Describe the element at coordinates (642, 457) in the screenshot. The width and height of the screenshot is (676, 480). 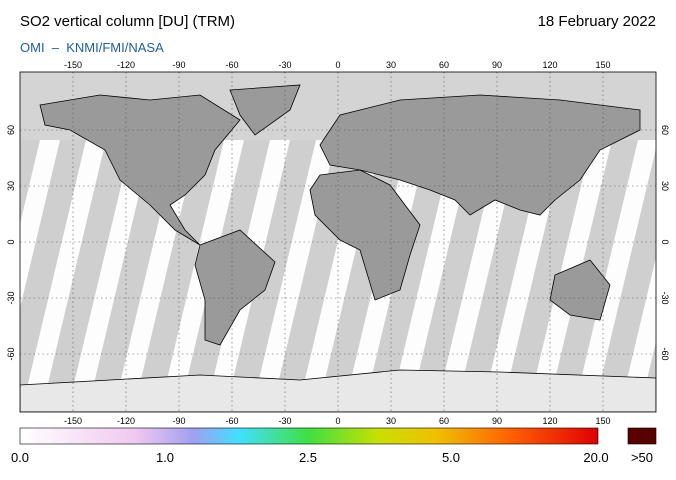
I see `colorbar-label: >50` at that location.